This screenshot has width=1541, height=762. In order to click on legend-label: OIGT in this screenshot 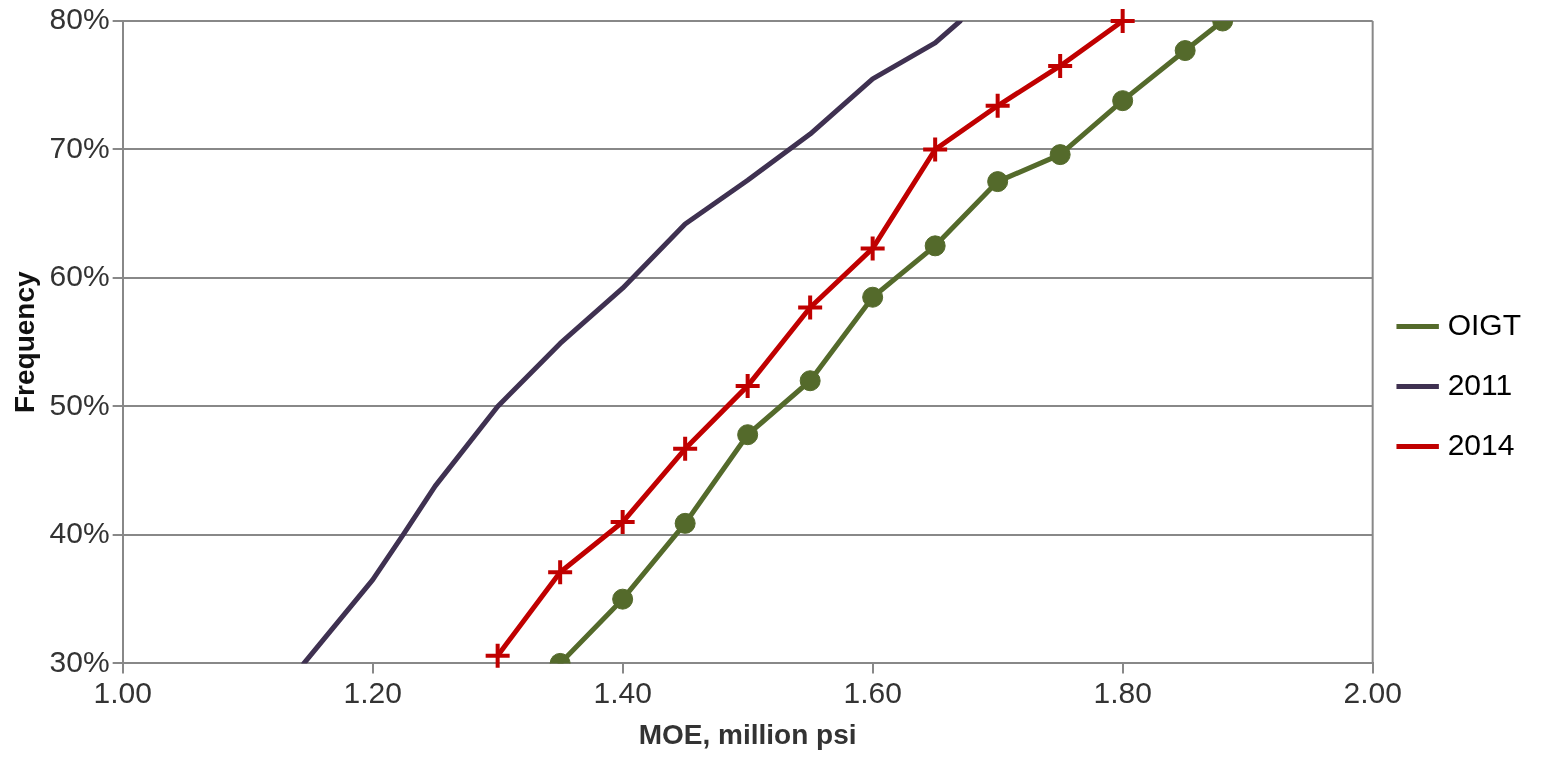, I will do `click(1484, 324)`.